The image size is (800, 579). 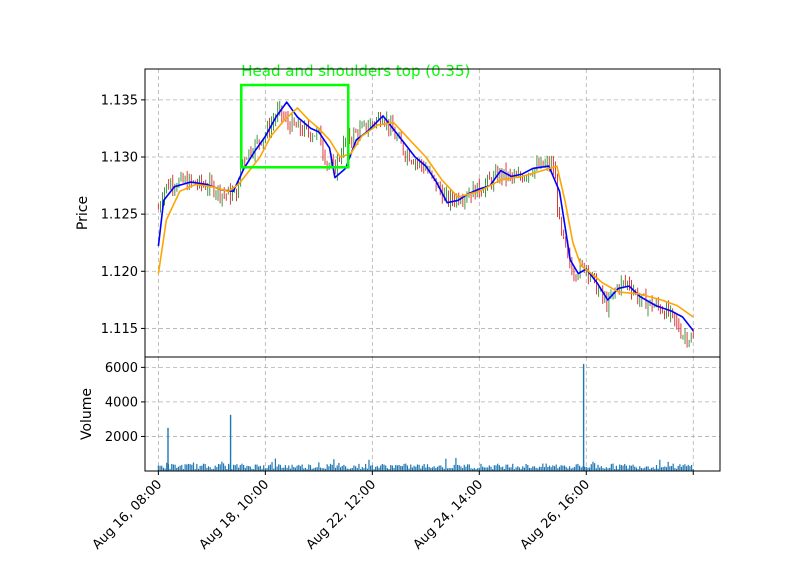 What do you see at coordinates (121, 368) in the screenshot?
I see `volume-ytick-label: 6000` at bounding box center [121, 368].